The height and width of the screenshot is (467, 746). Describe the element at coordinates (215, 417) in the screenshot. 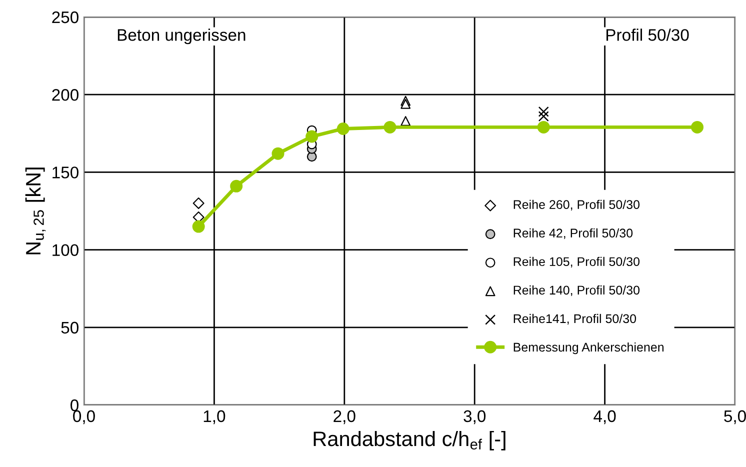

I see `x-tick-label: 1,0` at that location.